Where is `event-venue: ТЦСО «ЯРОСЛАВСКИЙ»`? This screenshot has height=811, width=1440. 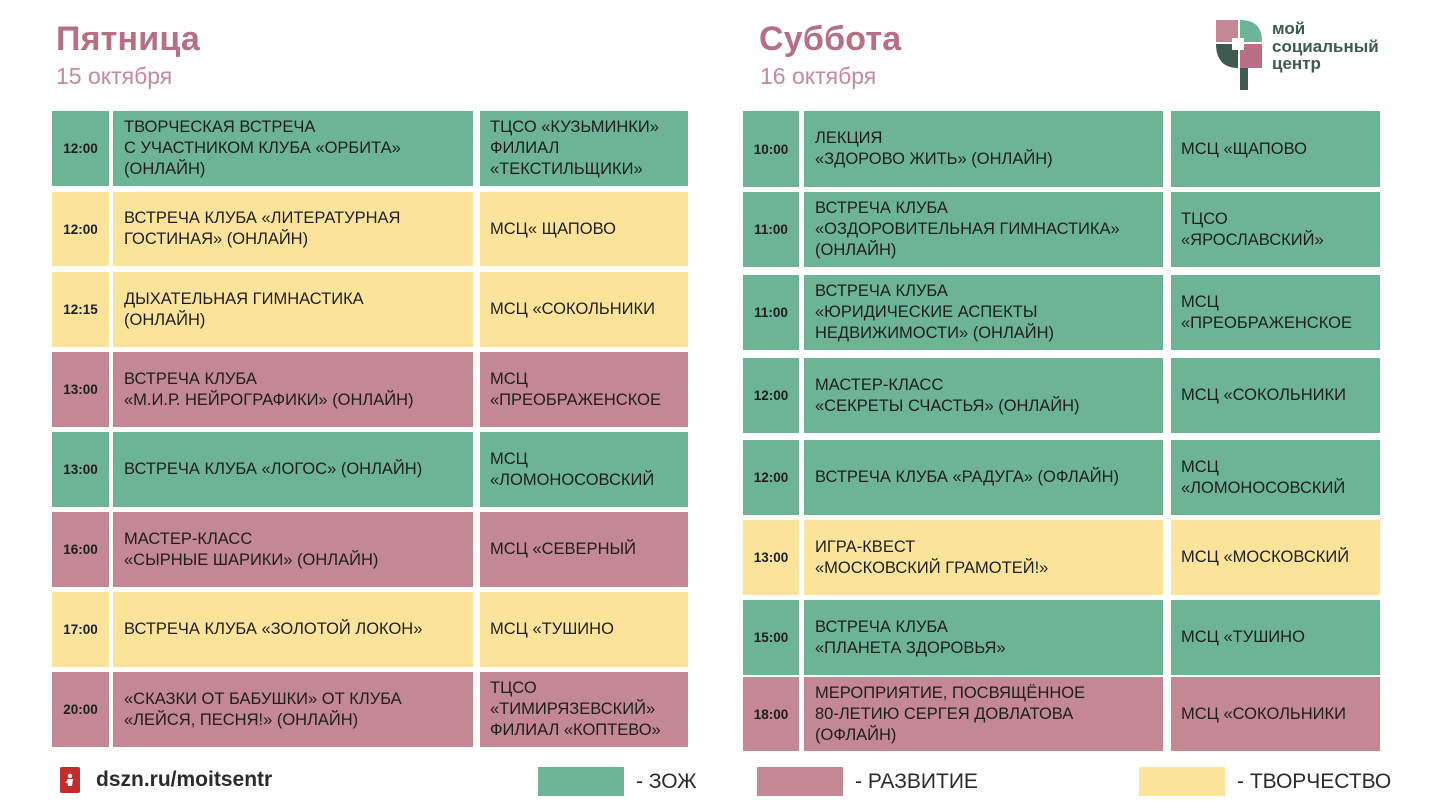 event-venue: ТЦСО «ЯРОСЛАВСКИЙ» is located at coordinates (1275, 229).